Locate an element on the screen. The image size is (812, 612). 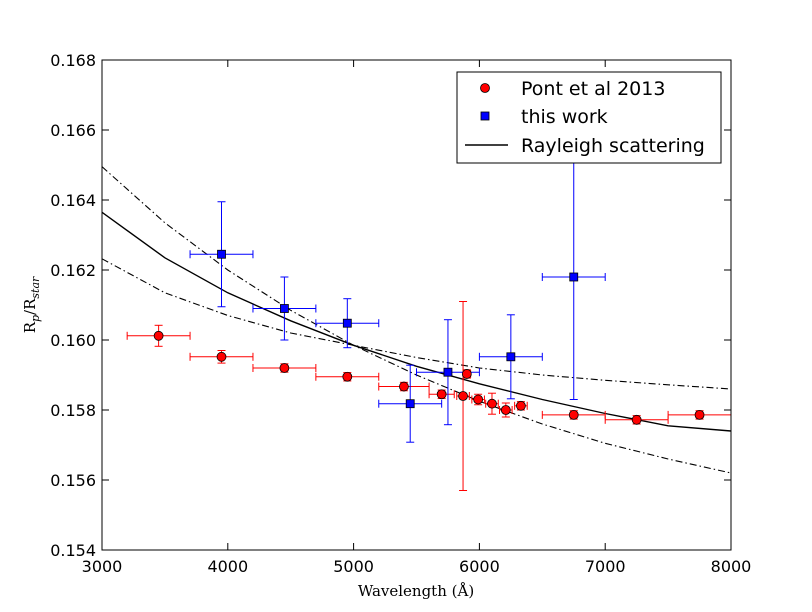
x-tick-label: 7000 is located at coordinates (605, 566).